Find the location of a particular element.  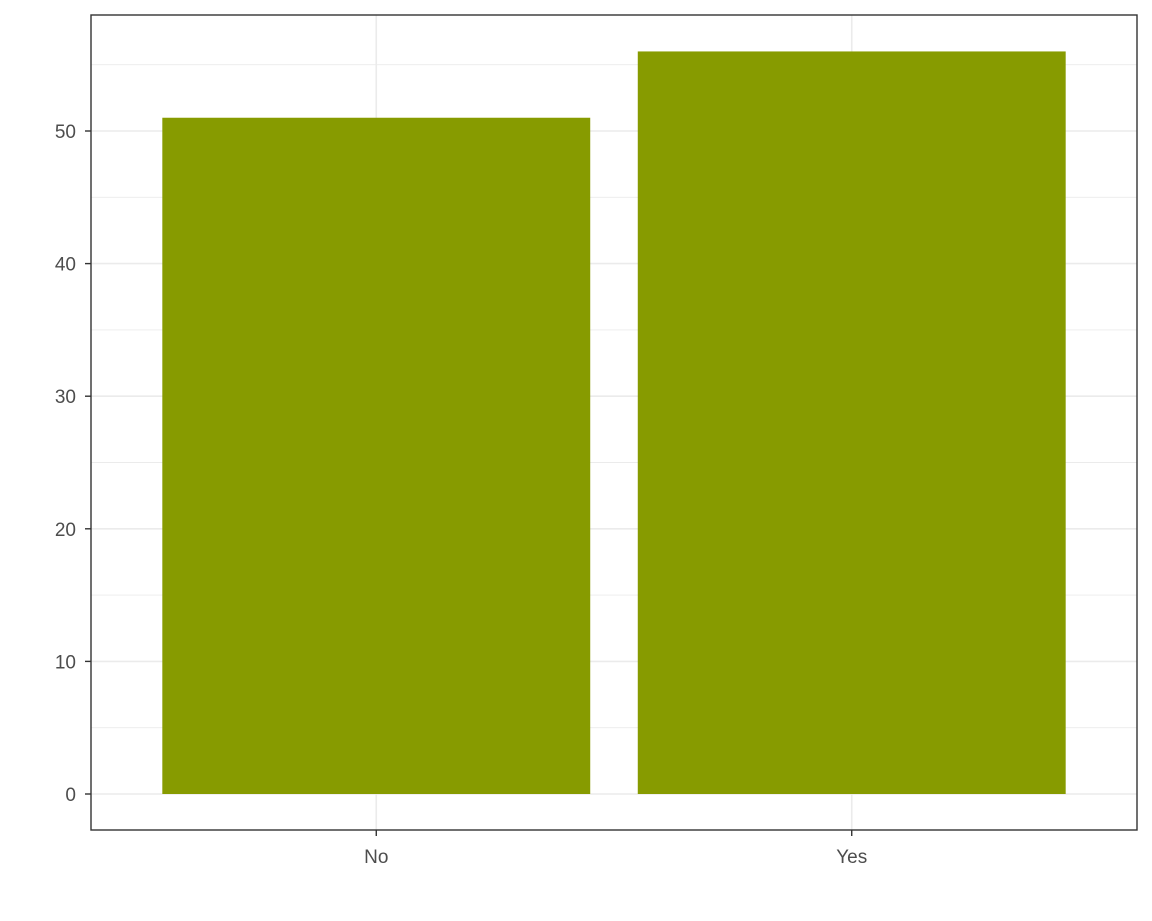

y-axis: 0 10 20 30 40 50 is located at coordinates (73, 464).